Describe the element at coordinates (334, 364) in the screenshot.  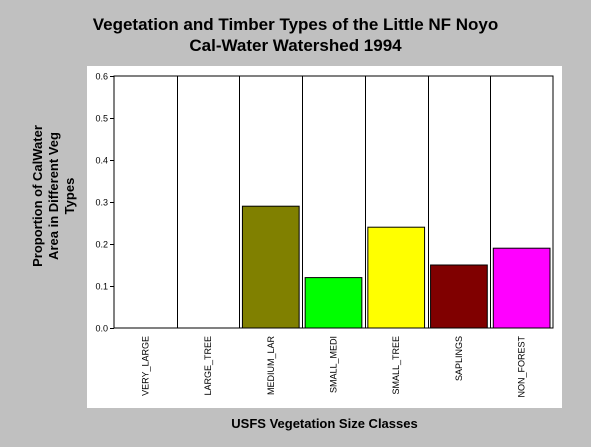
I see `x-tick-label: SMALL_MEDI` at that location.